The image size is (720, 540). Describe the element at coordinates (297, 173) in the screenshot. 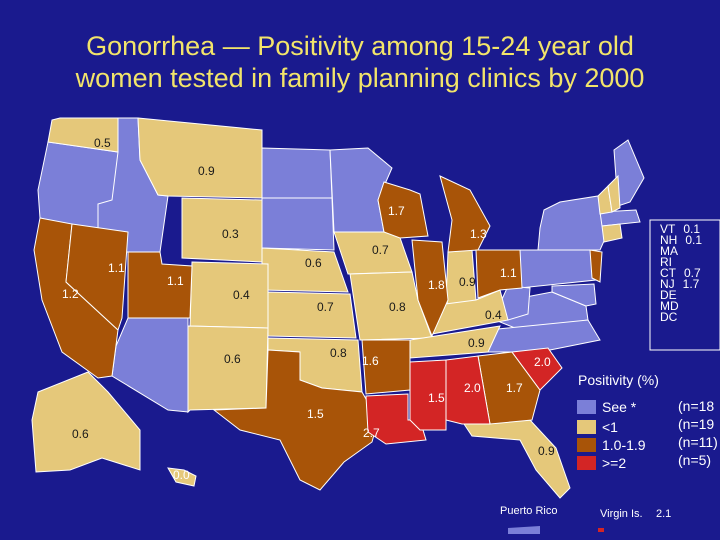

I see `state-ND` at that location.